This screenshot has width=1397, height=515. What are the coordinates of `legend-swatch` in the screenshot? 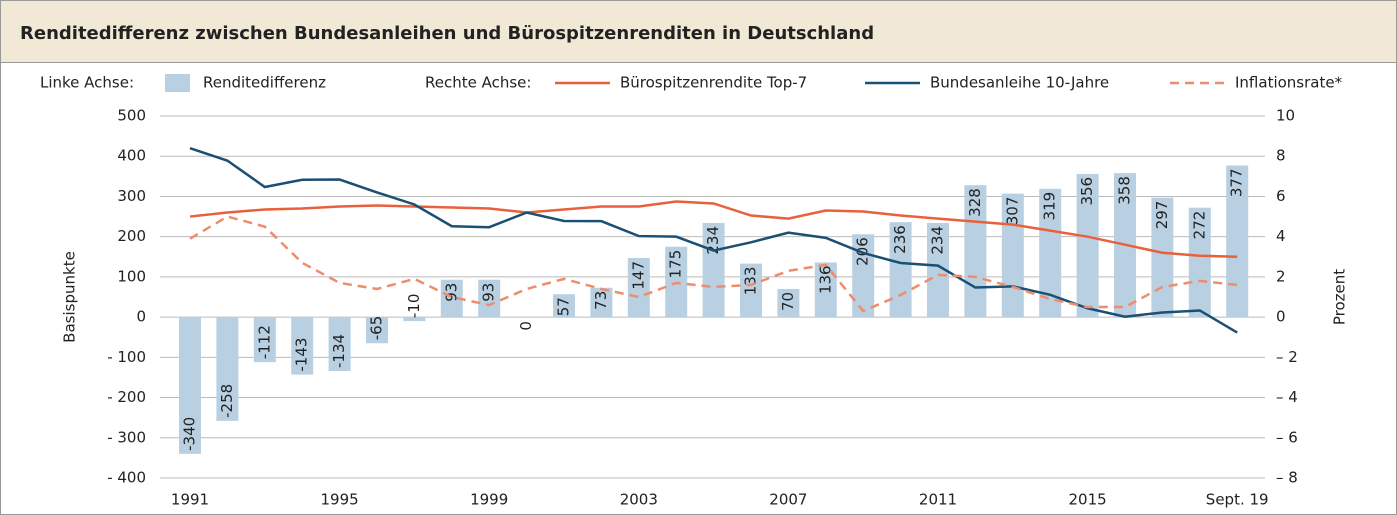 It's located at (177, 83).